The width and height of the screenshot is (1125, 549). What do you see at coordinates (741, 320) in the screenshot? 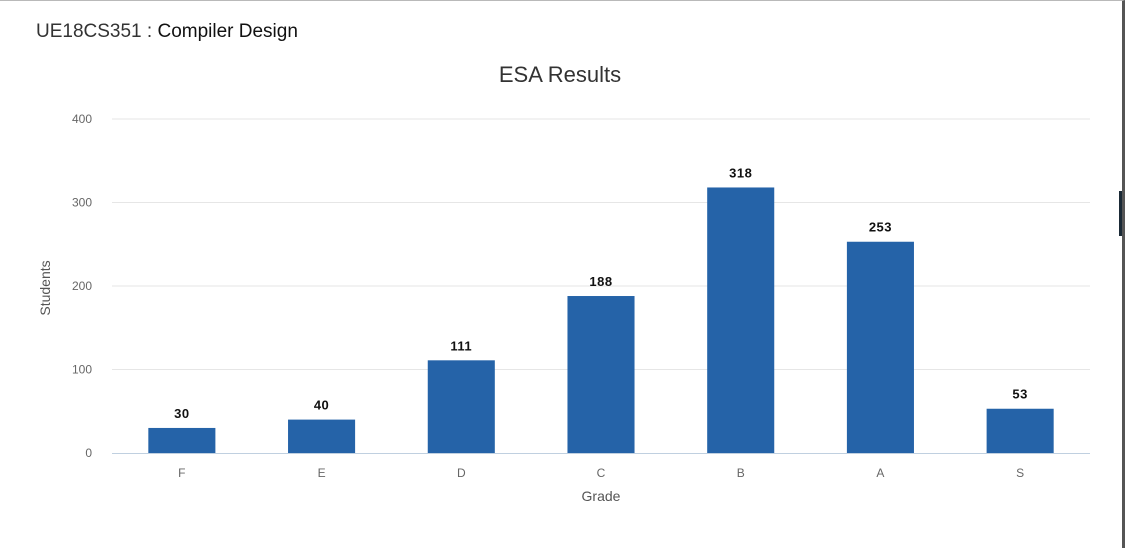
I see `bar-b` at bounding box center [741, 320].